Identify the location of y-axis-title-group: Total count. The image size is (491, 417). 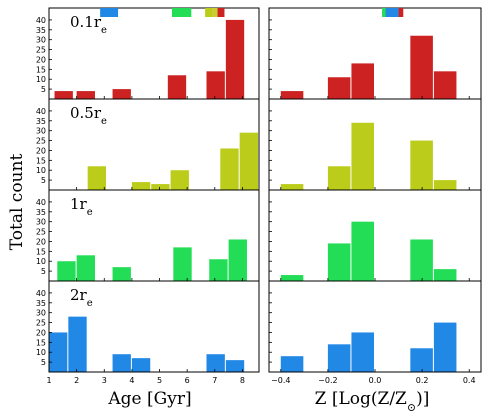
(17, 202).